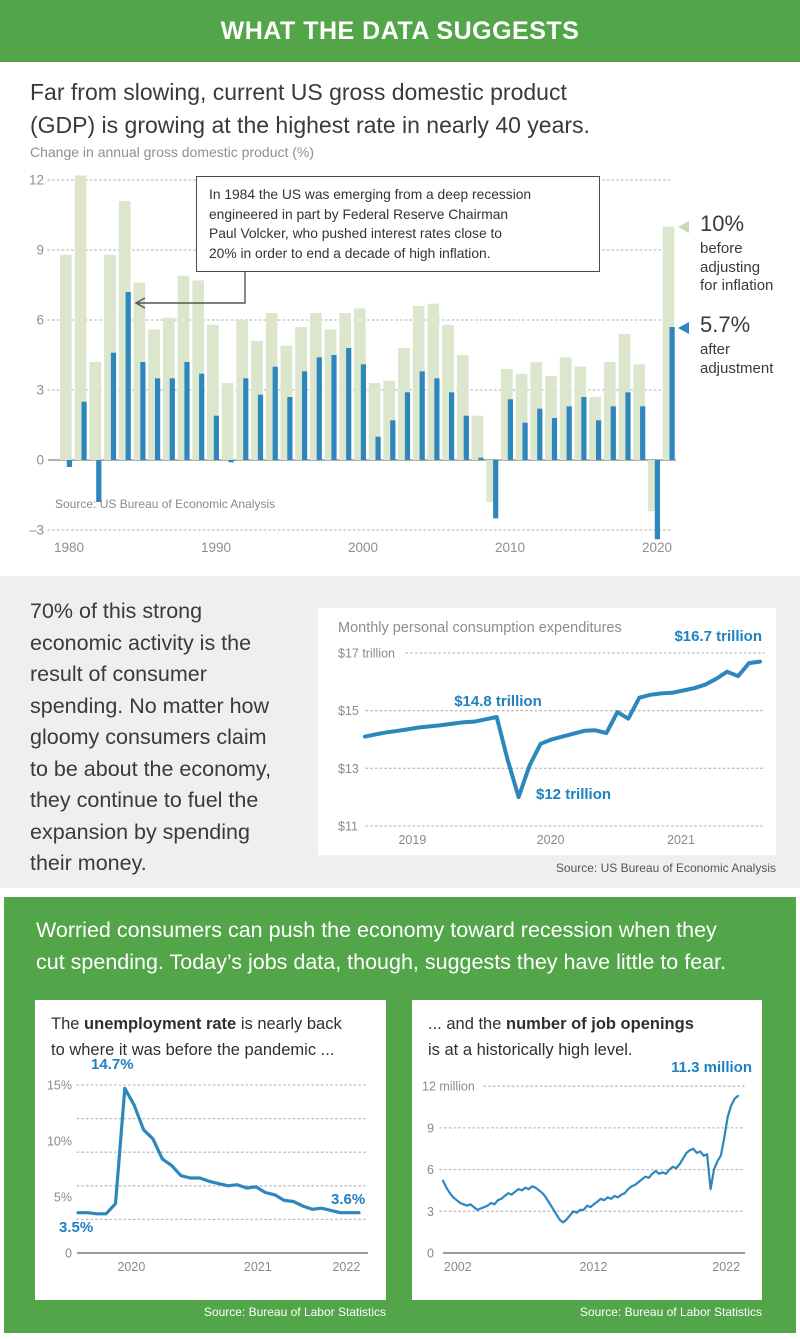  What do you see at coordinates (59, 1142) in the screenshot?
I see `y-tick-label: 10%` at bounding box center [59, 1142].